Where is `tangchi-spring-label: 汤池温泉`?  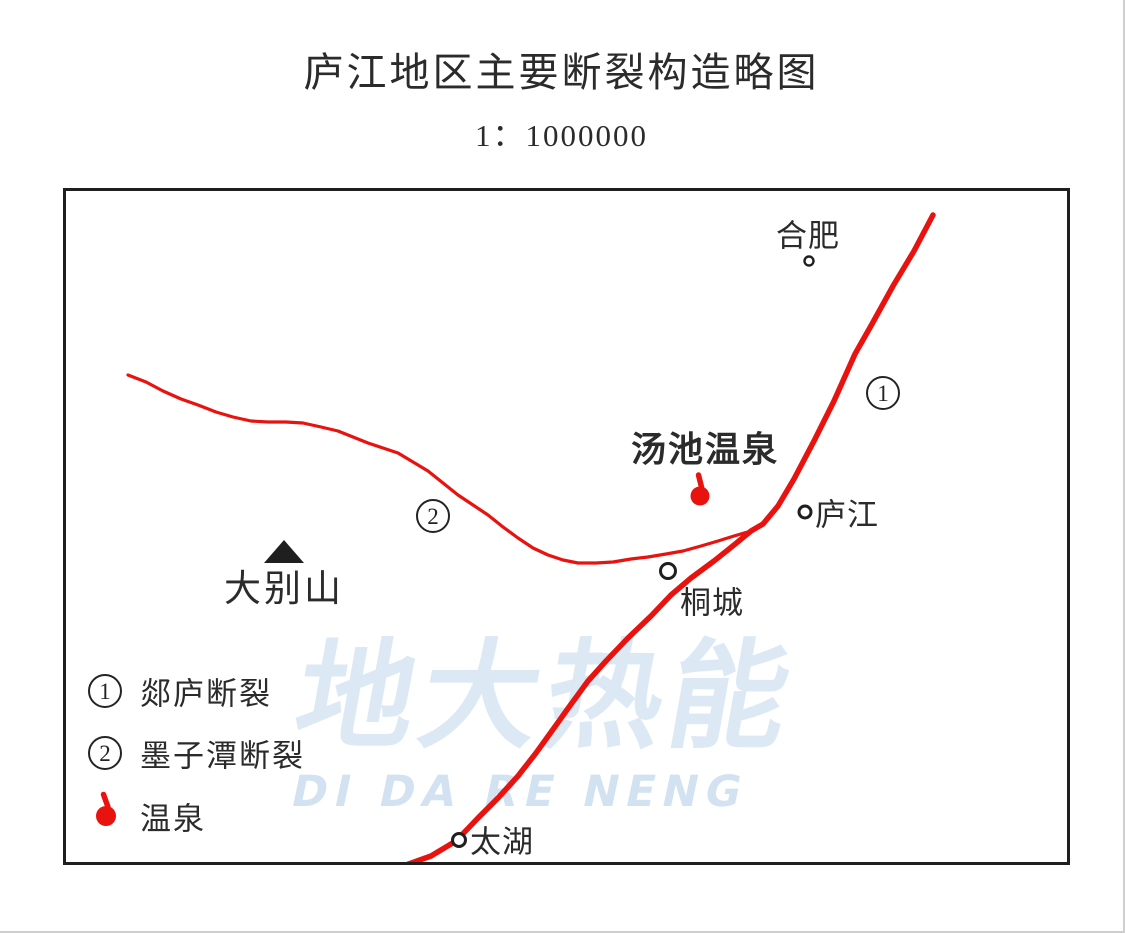 tangchi-spring-label: 汤池温泉 is located at coordinates (705, 450).